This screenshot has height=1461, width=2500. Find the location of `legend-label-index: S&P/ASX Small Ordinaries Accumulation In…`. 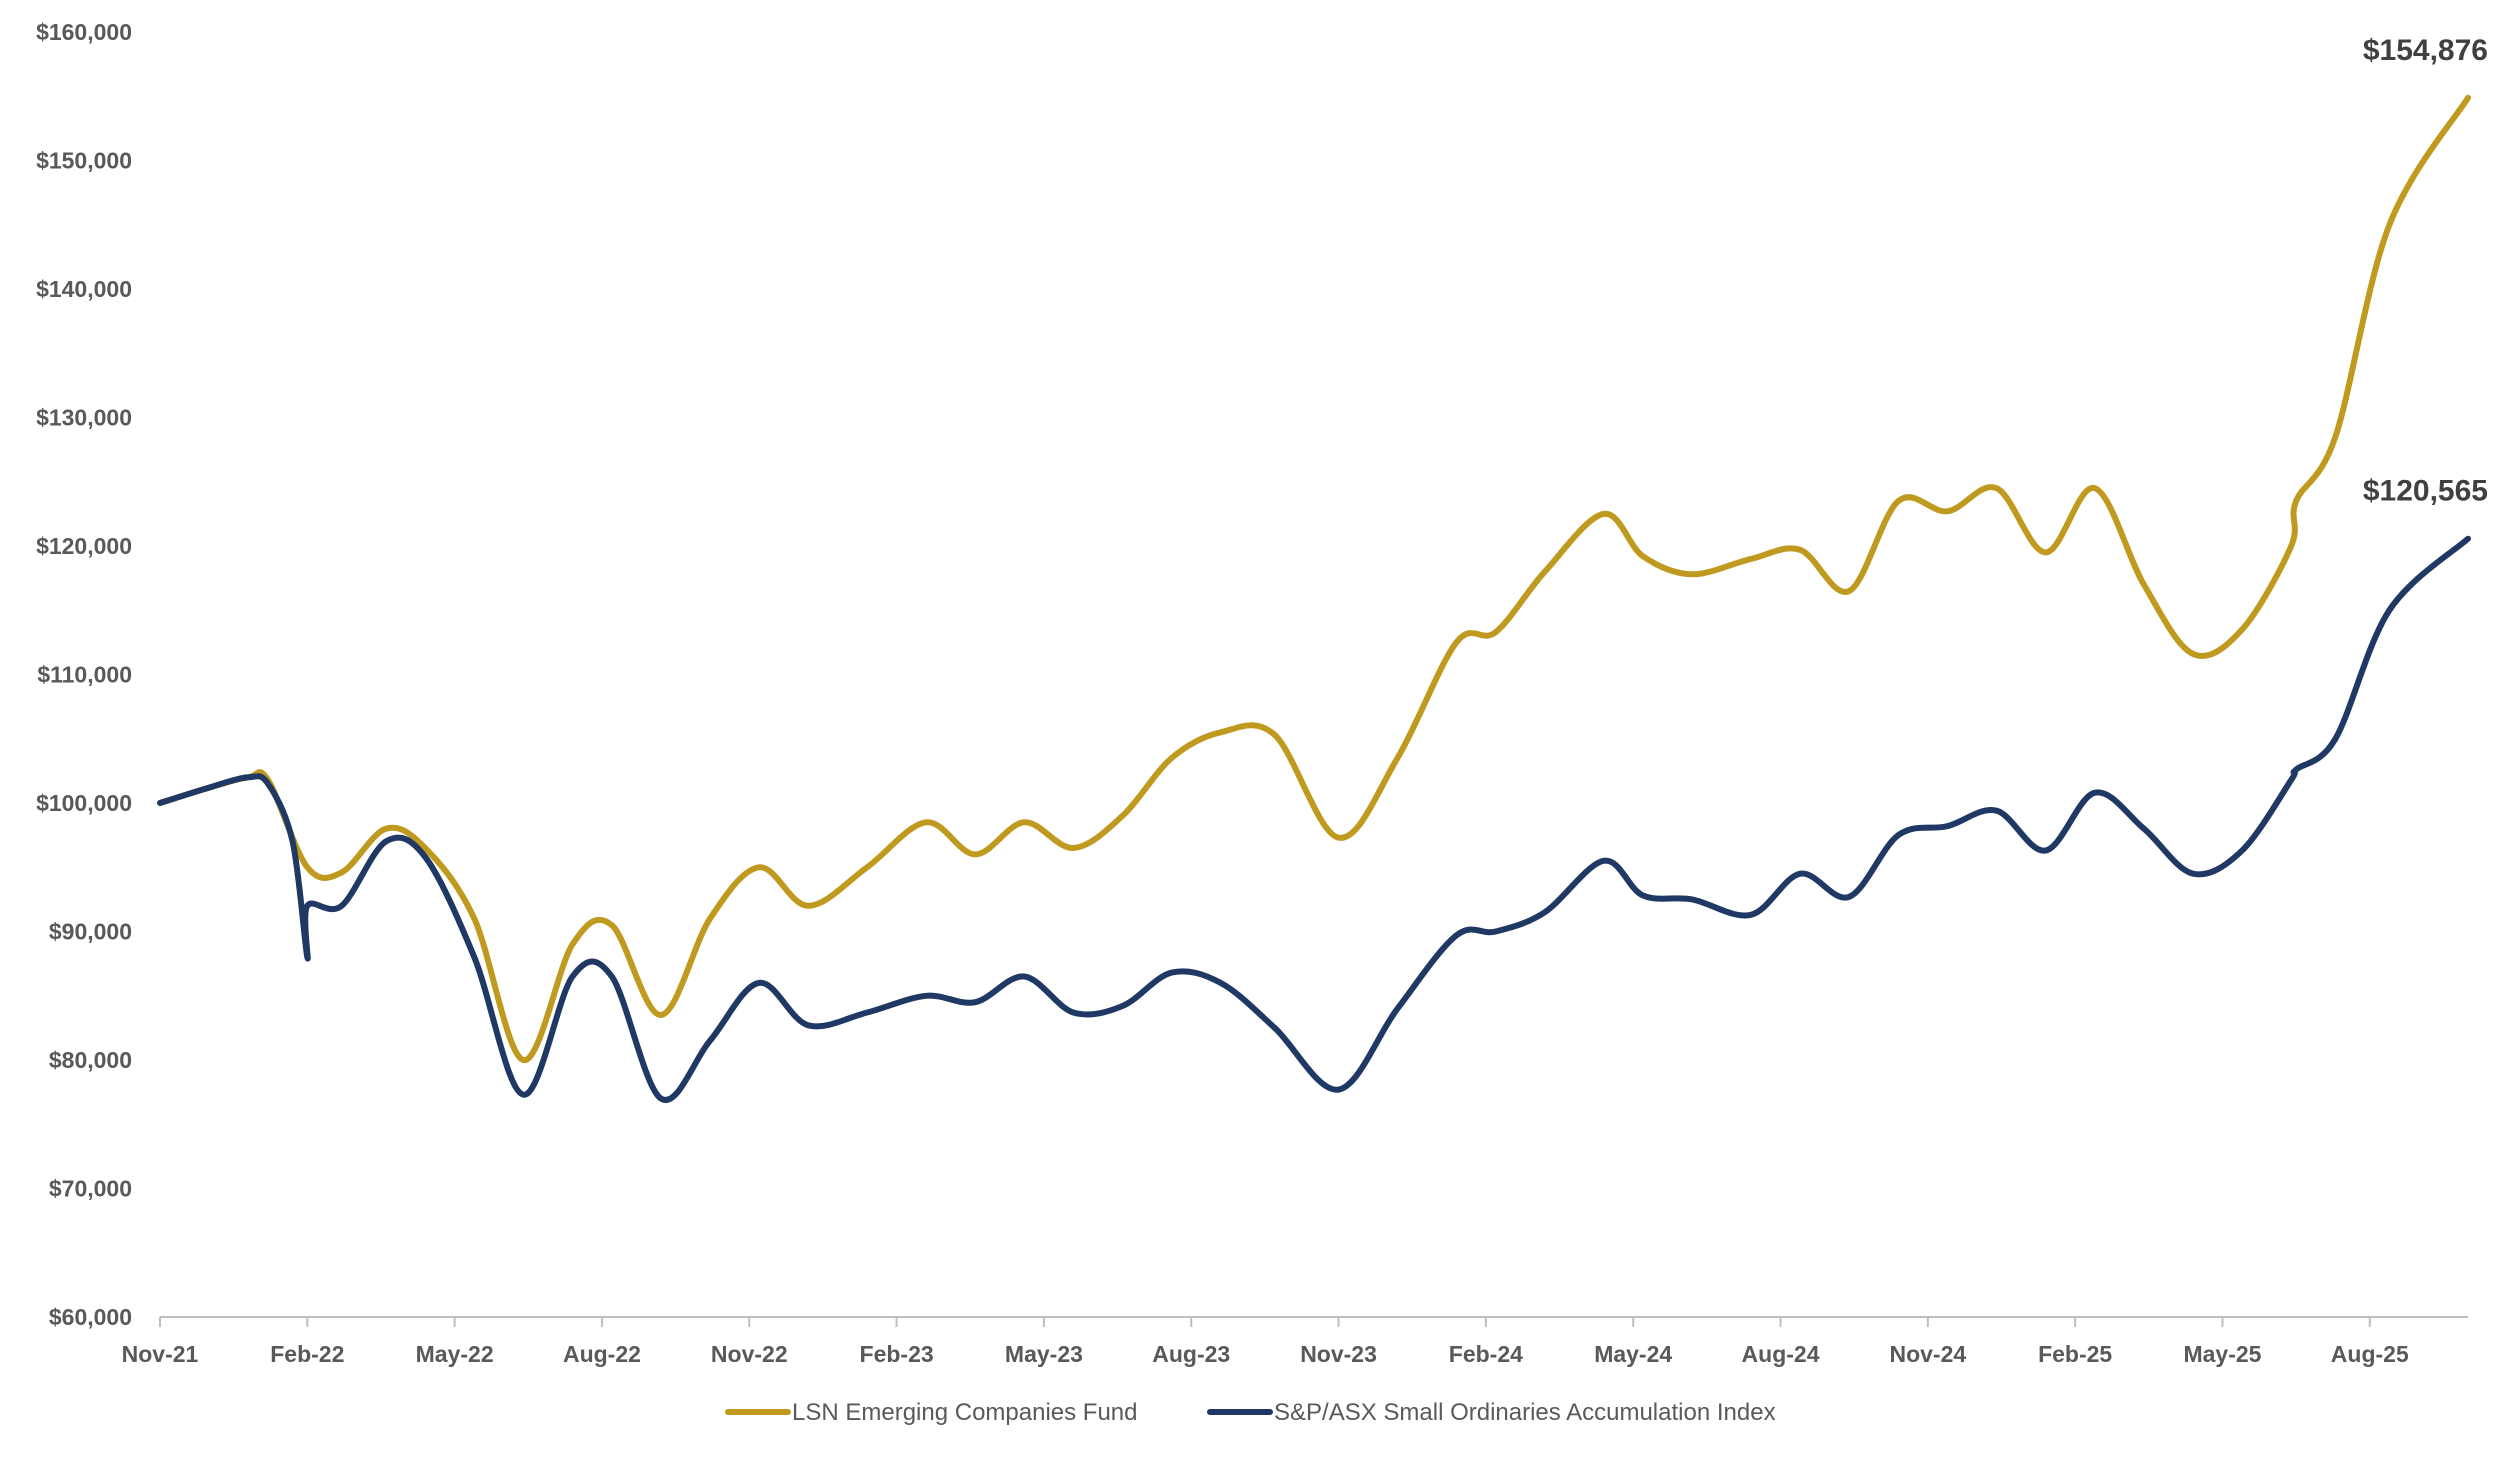

legend-label-index: S&P/ASX Small Ordinaries Accumulation In… is located at coordinates (1525, 1412).